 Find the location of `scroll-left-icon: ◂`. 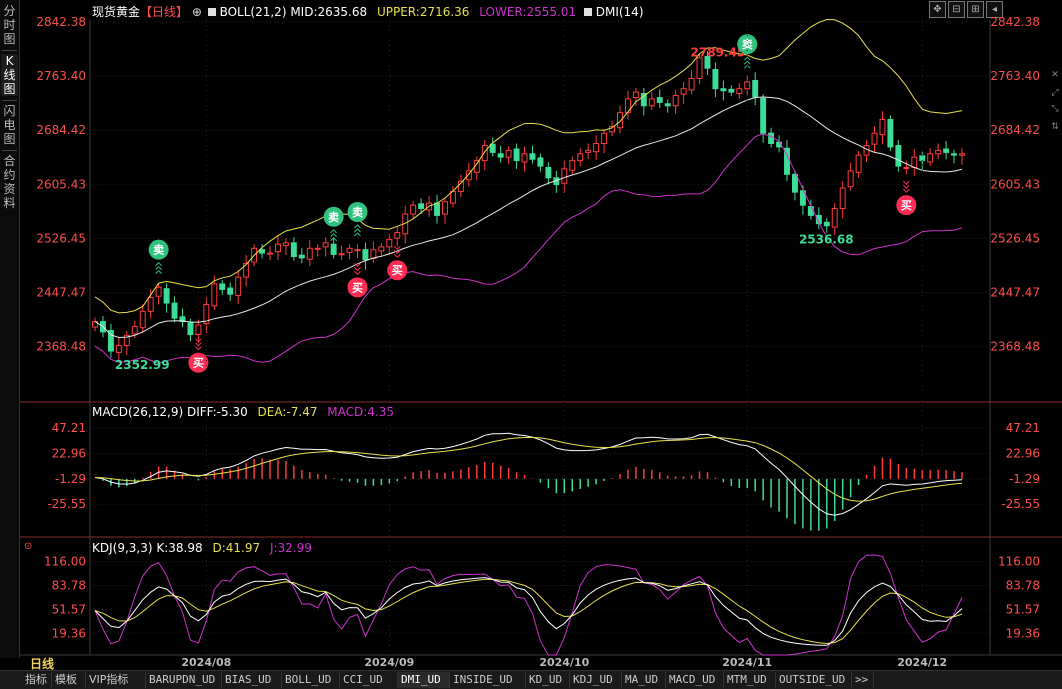

scroll-left-icon: ◂ is located at coordinates (994, 9).